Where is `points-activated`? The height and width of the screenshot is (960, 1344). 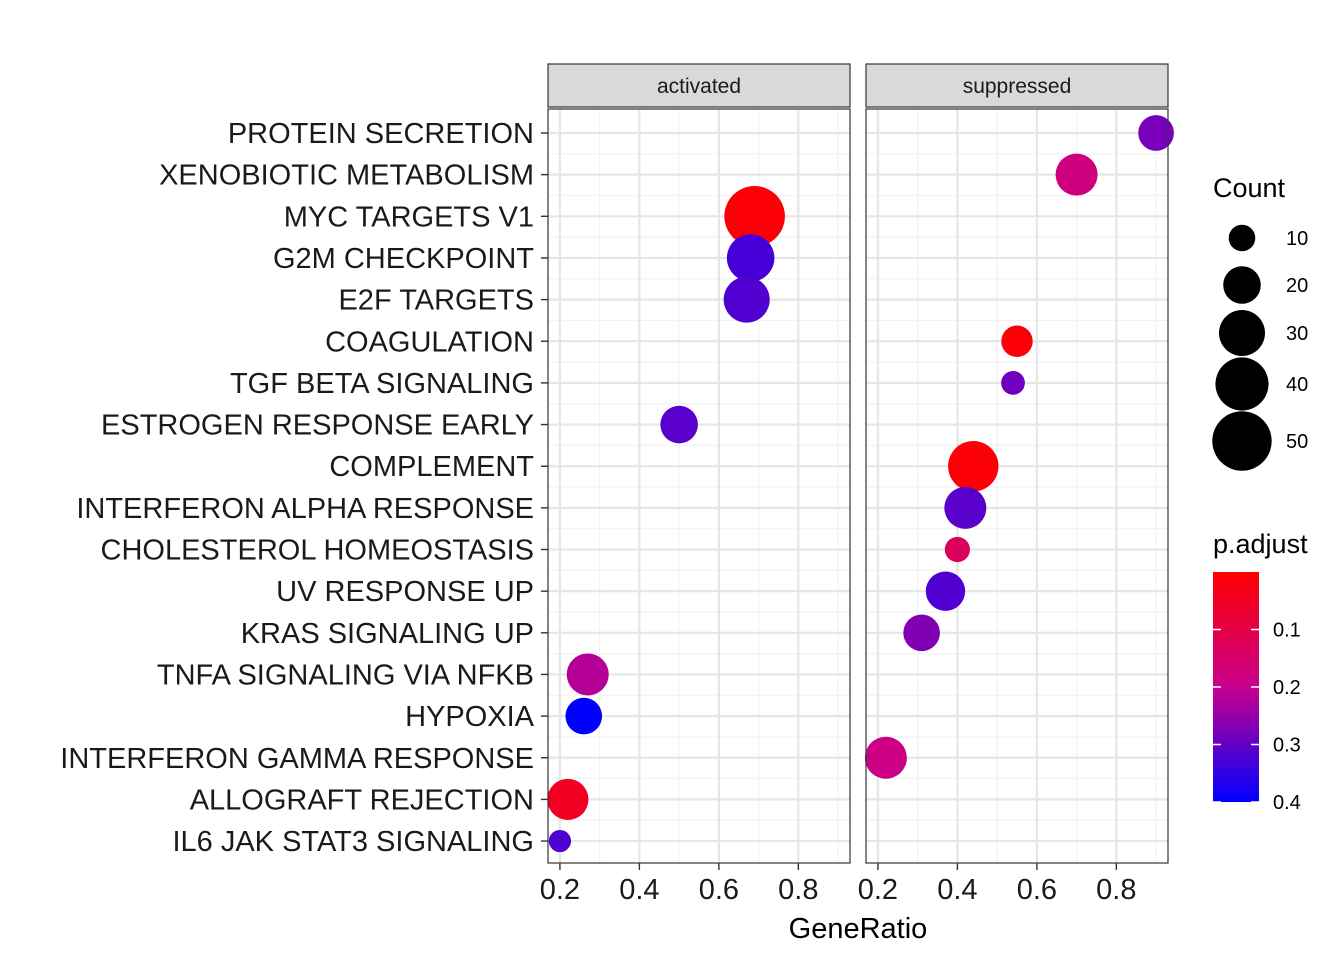 points-activated is located at coordinates (666, 519).